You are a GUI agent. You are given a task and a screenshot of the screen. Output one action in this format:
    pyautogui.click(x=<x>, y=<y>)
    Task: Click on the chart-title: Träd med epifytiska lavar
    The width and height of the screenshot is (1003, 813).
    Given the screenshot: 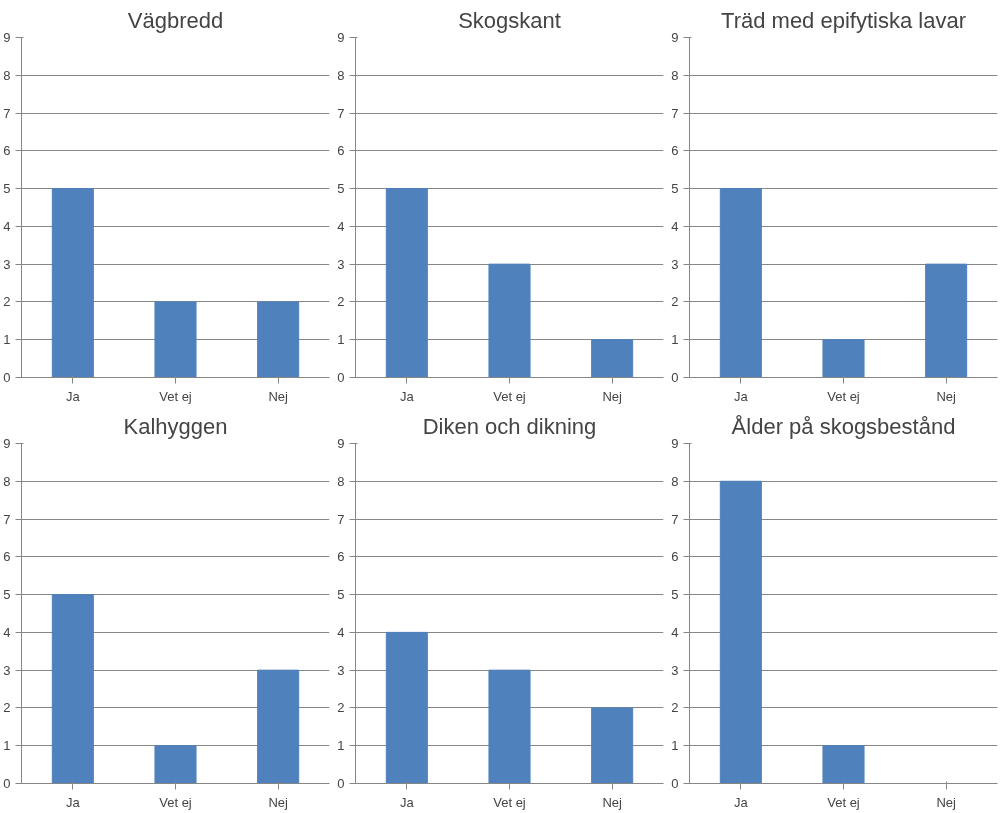 What is the action you would take?
    pyautogui.click(x=843, y=20)
    